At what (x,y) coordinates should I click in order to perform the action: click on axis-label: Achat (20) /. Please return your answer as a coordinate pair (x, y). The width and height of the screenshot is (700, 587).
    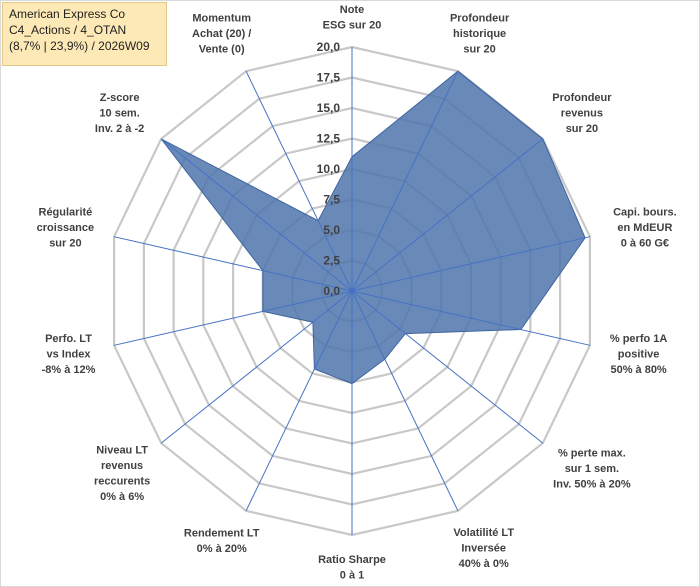
    Looking at the image, I should click on (221, 34).